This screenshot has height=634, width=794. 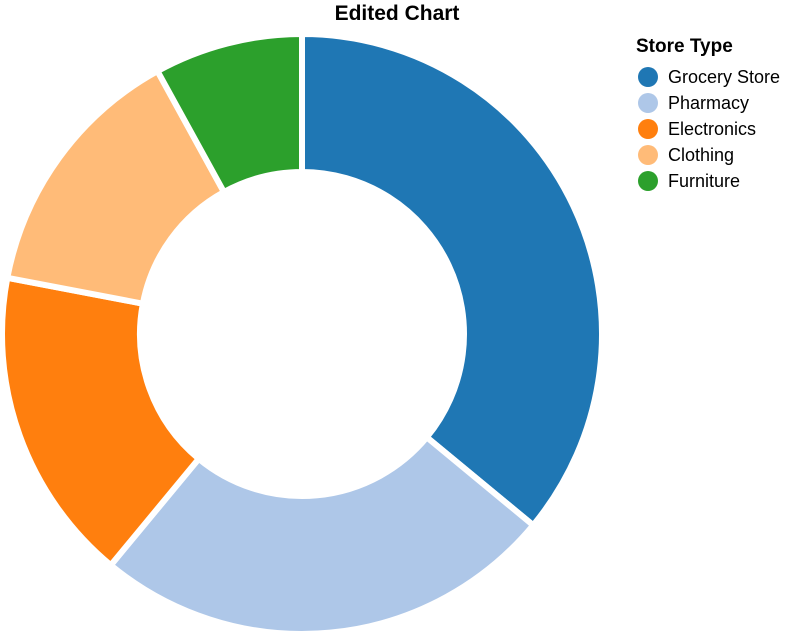 I want to click on legend-label: Clothing, so click(x=701, y=155).